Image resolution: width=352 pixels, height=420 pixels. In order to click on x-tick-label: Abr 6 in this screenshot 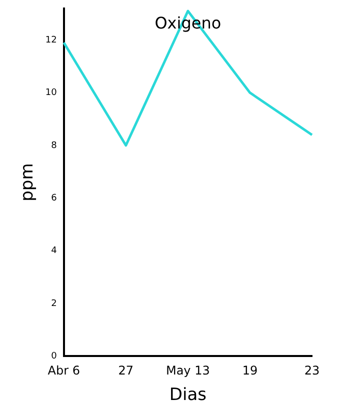, I will do `click(64, 371)`.